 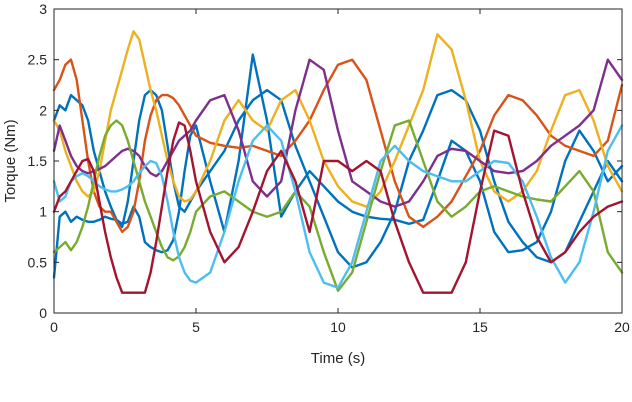 I want to click on y-tick-label: 2.5, so click(x=38, y=60).